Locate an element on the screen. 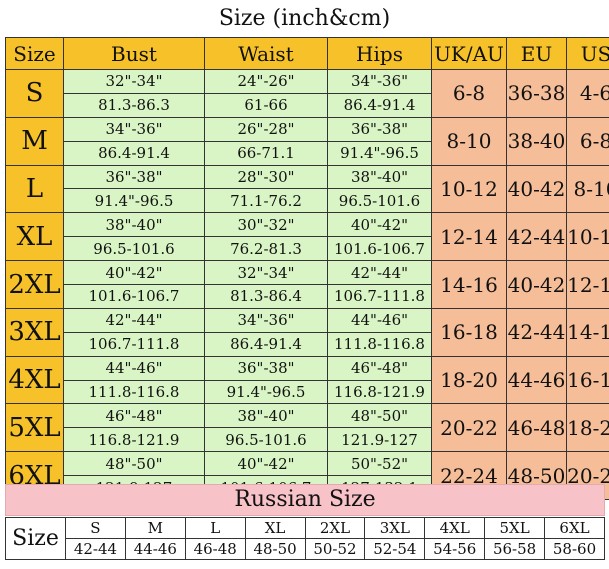 The width and height of the screenshot is (609, 569). header-row: Size Bust Waist Hips UK/AU EU US is located at coordinates (307, 53).